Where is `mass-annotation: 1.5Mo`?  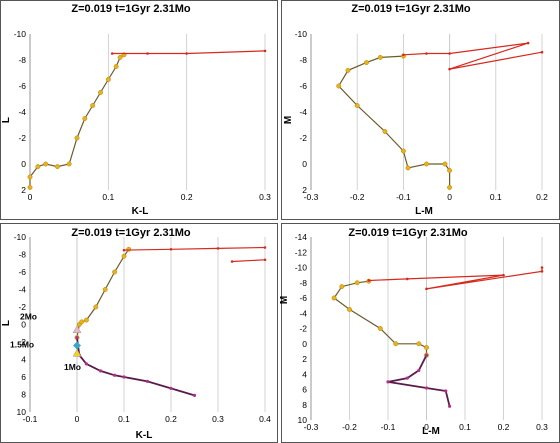 mass-annotation: 1.5Mo is located at coordinates (22, 344).